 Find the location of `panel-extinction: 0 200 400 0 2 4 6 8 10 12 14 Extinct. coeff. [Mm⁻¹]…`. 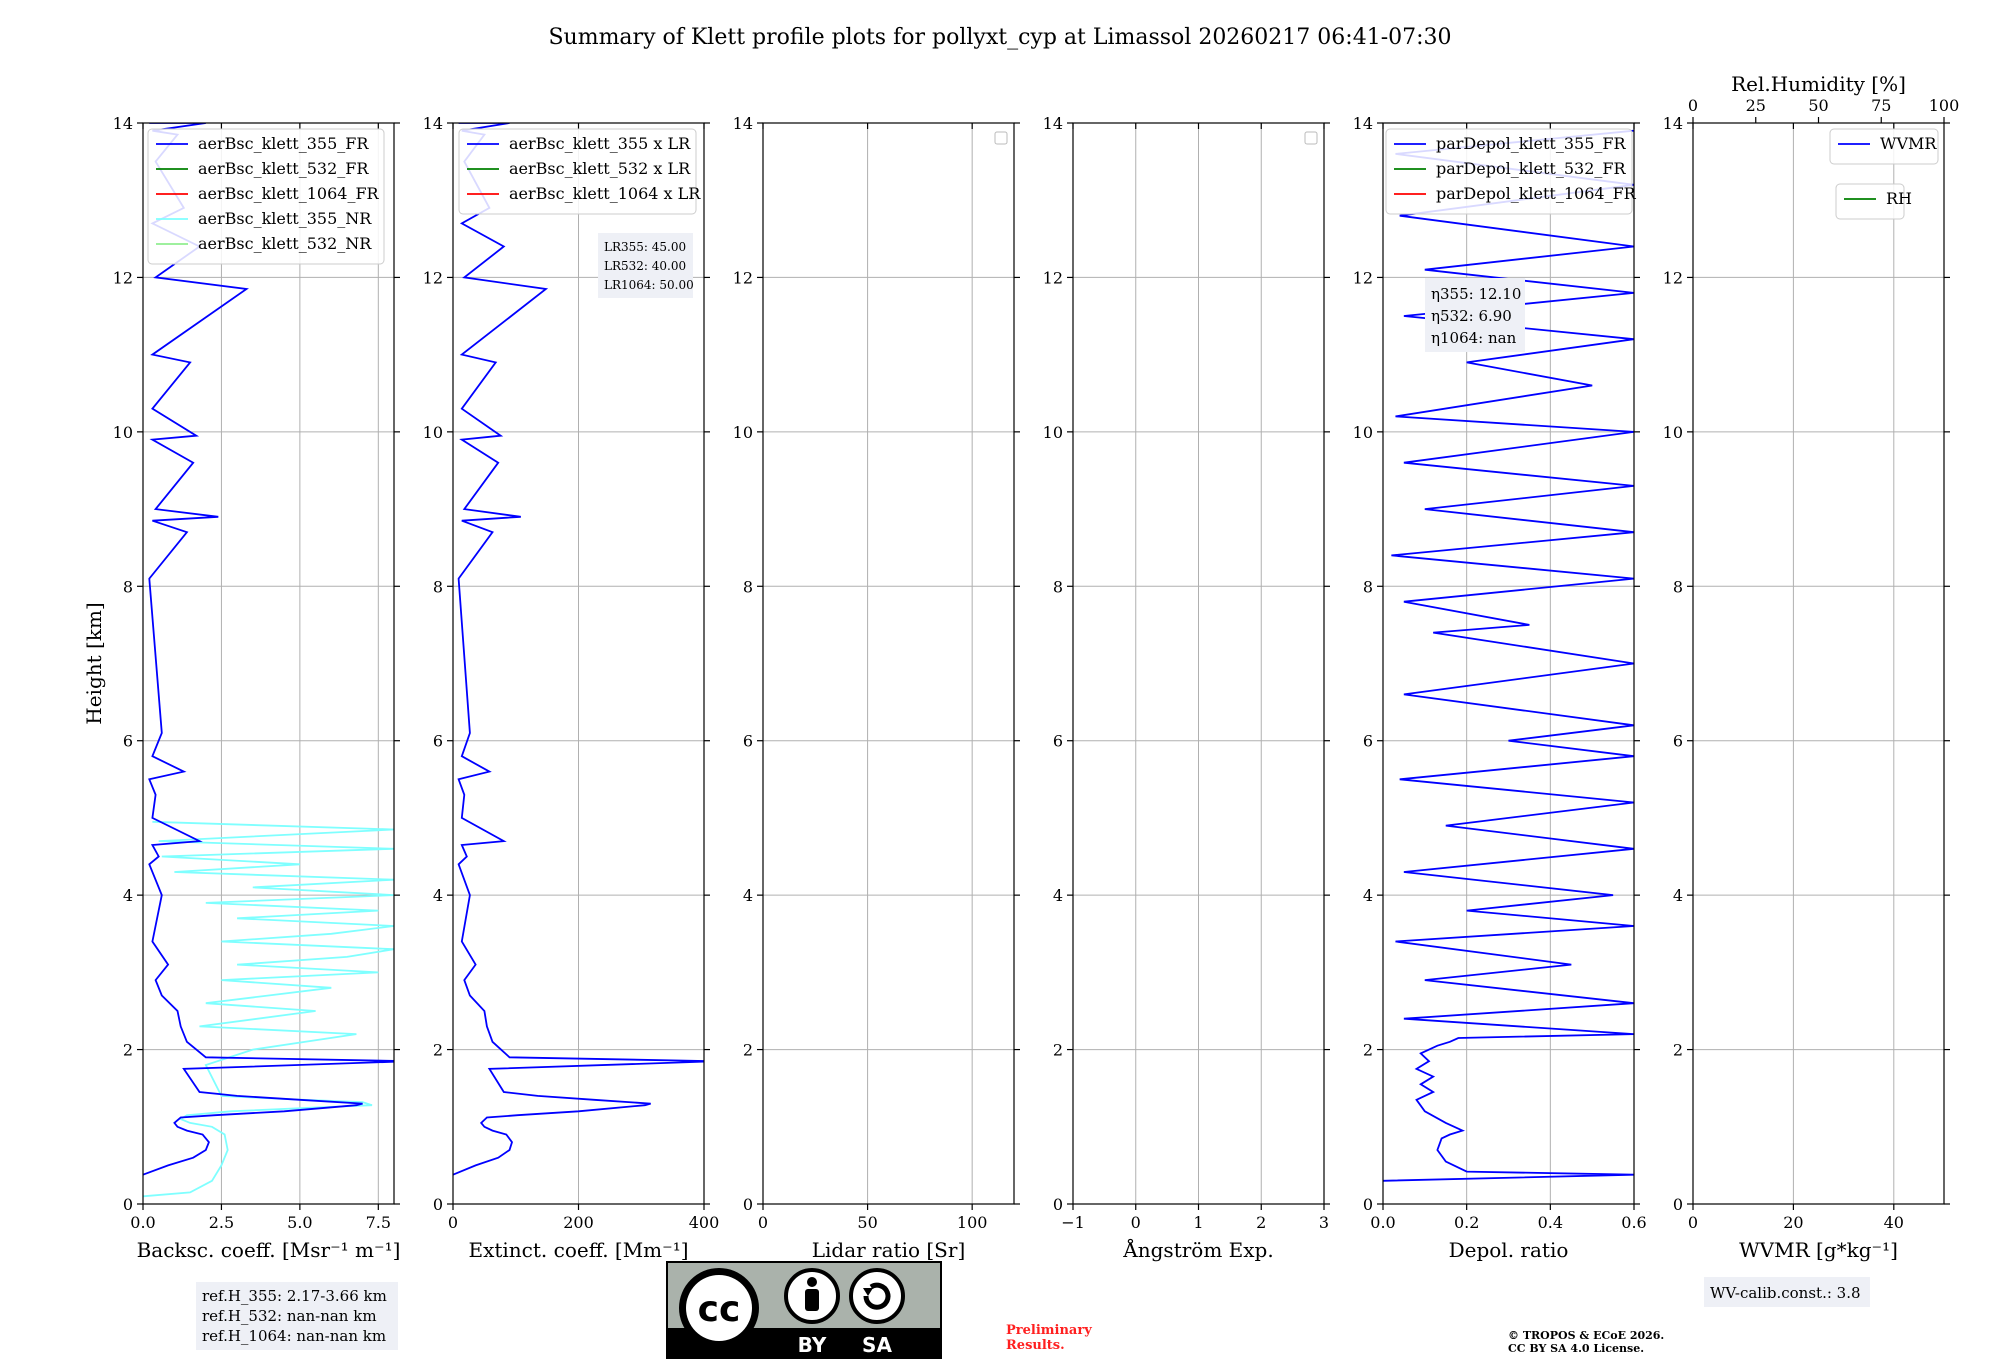

panel-extinction: 0 200 400 0 2 4 6 8 10 12 14 Extinct. coeff. [Mm⁻¹]… is located at coordinates (571, 688).